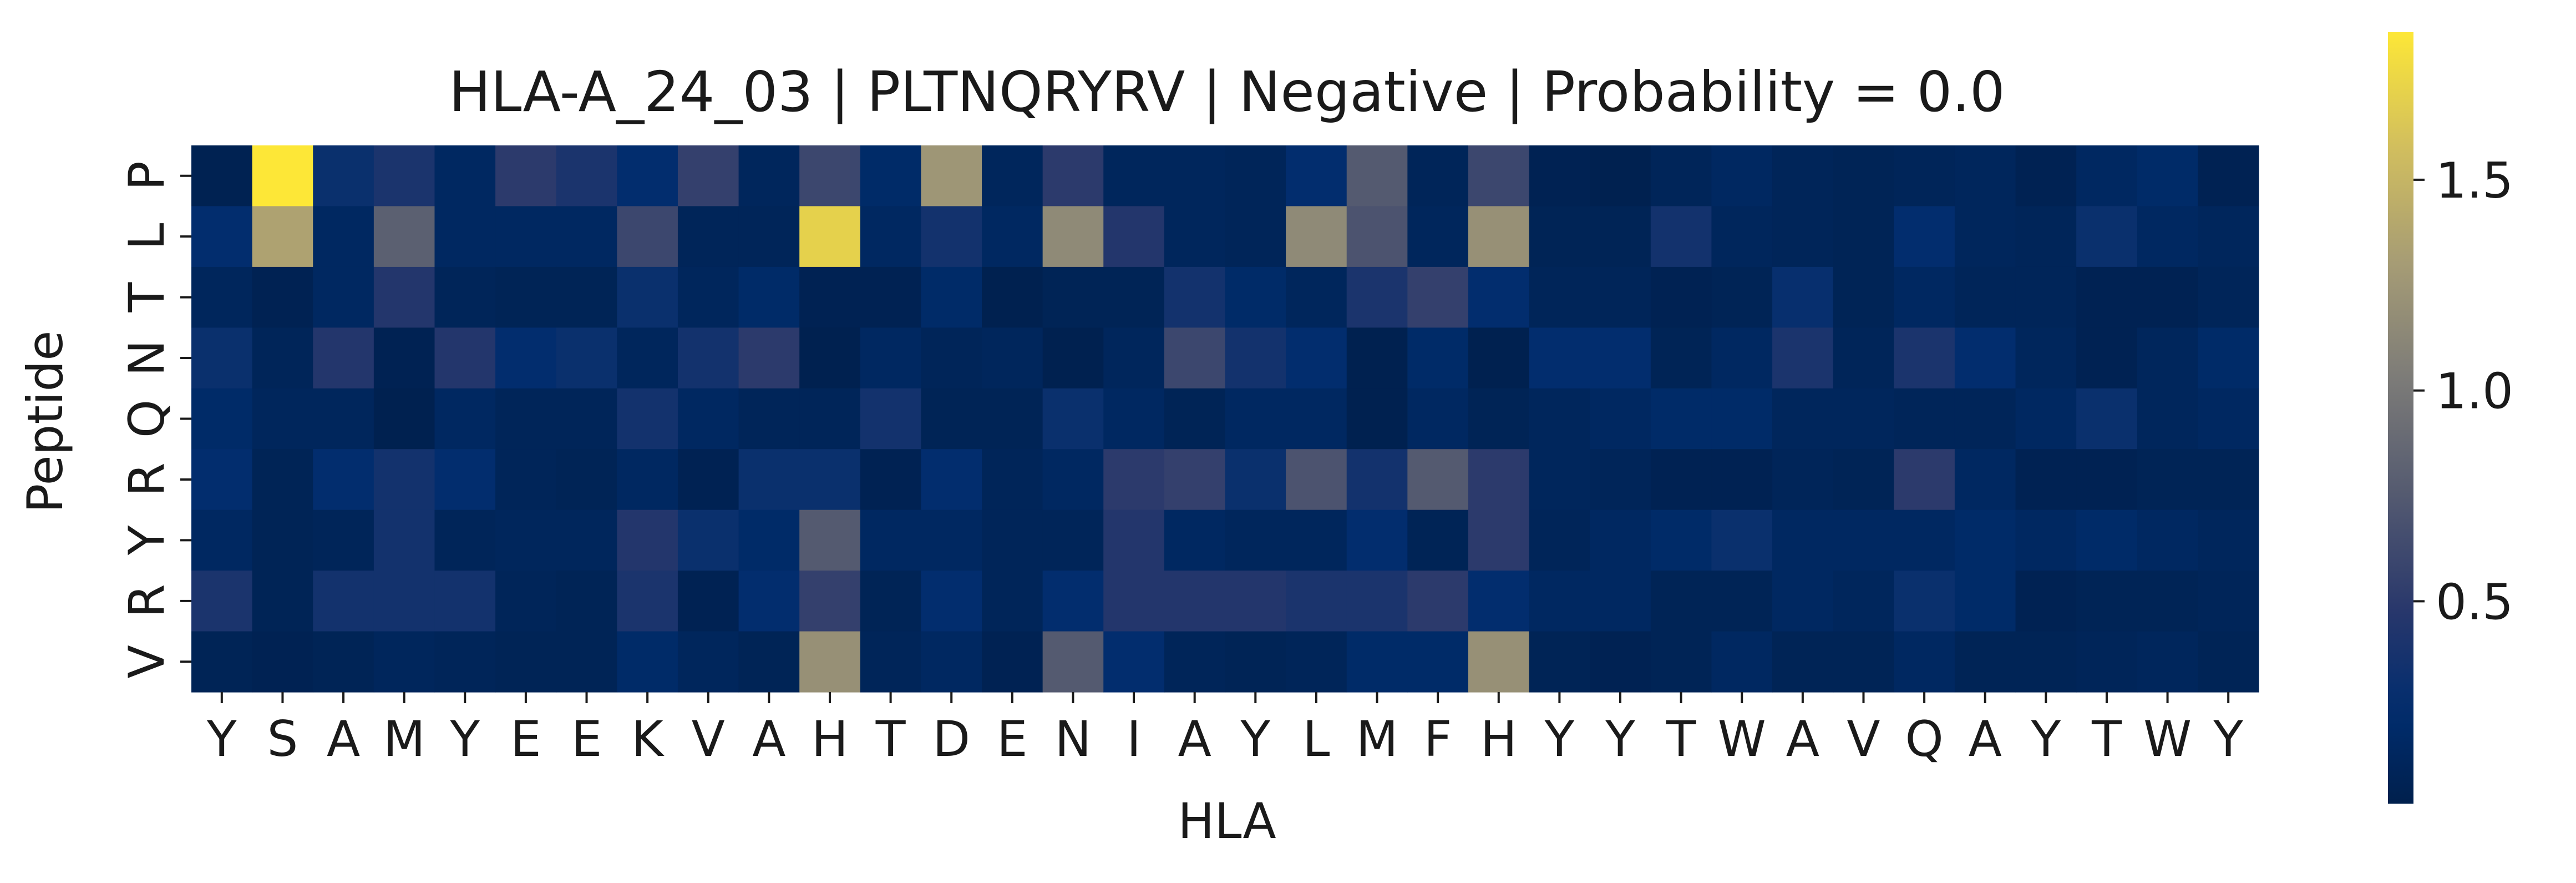 This screenshot has height=883, width=2576. I want to click on x-tick-label: T, so click(2106, 739).